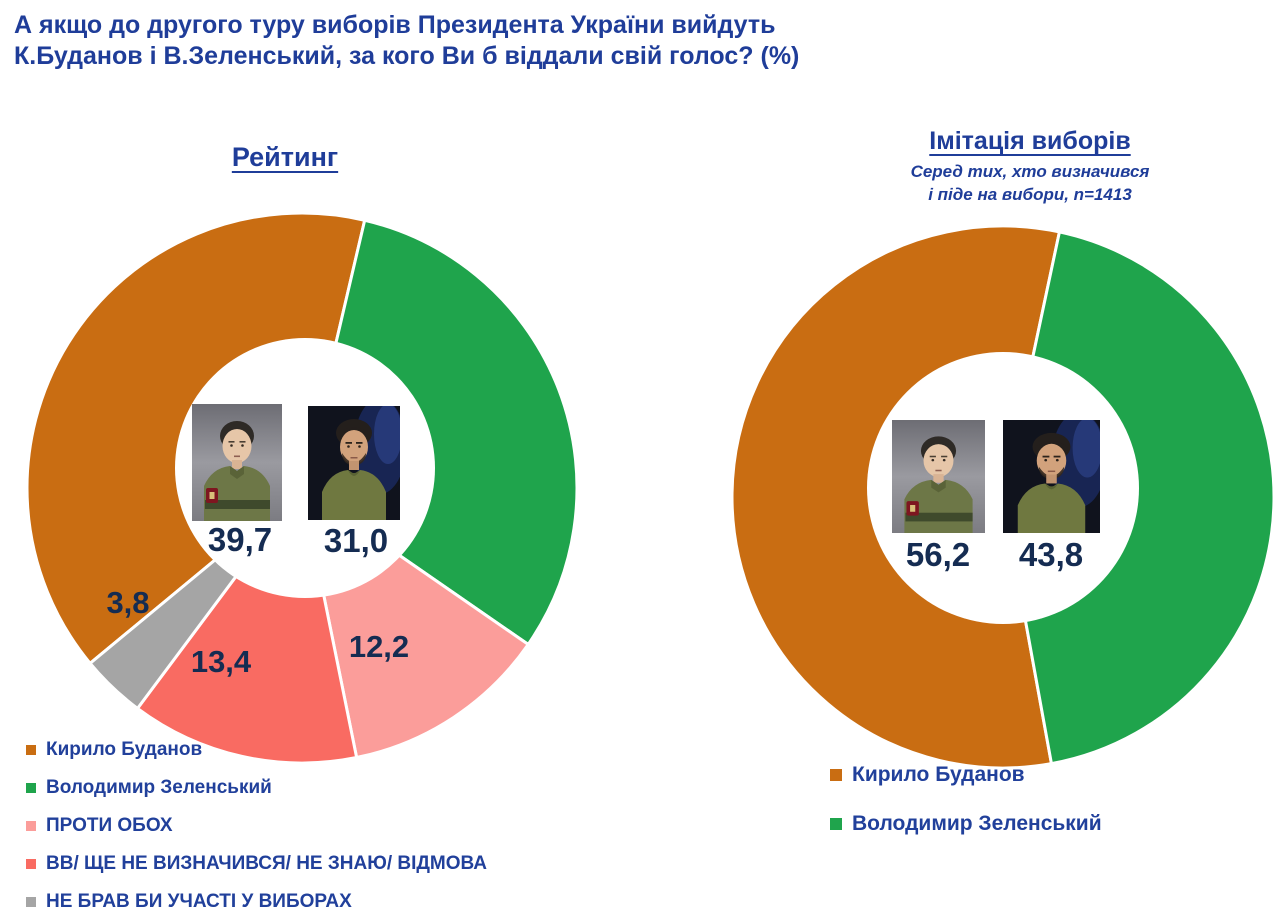 This screenshot has height=922, width=1280. I want to click on undecided-swatch, so click(31, 864).